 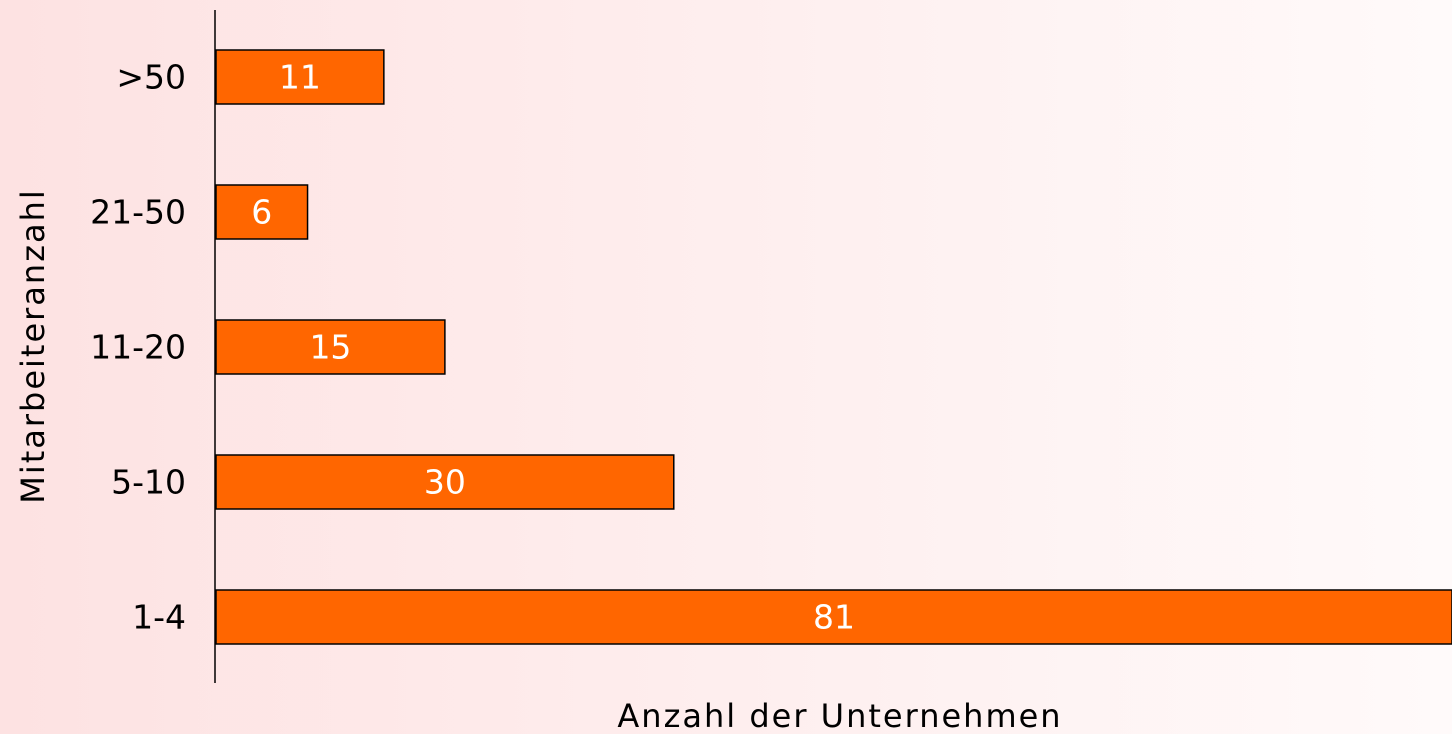 I want to click on y-axis-title: Mitarbeiteranzahl, so click(x=33, y=346).